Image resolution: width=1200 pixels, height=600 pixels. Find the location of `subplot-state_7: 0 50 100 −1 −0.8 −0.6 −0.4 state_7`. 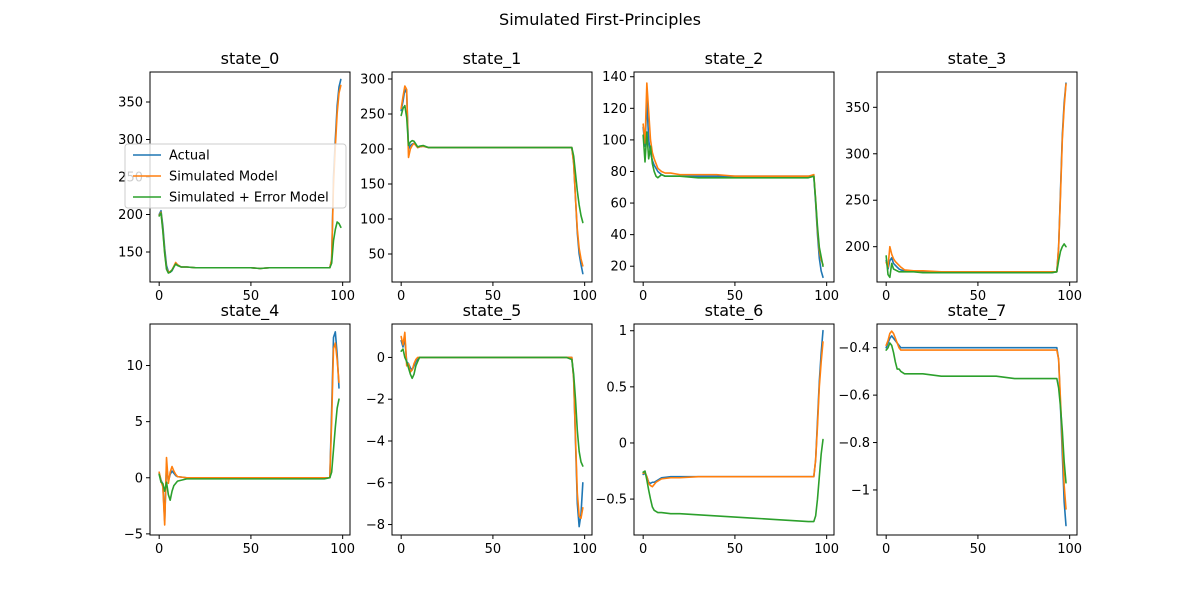

subplot-state_7: 0 50 100 −1 −0.8 −0.6 −0.4 state_7 is located at coordinates (960, 429).